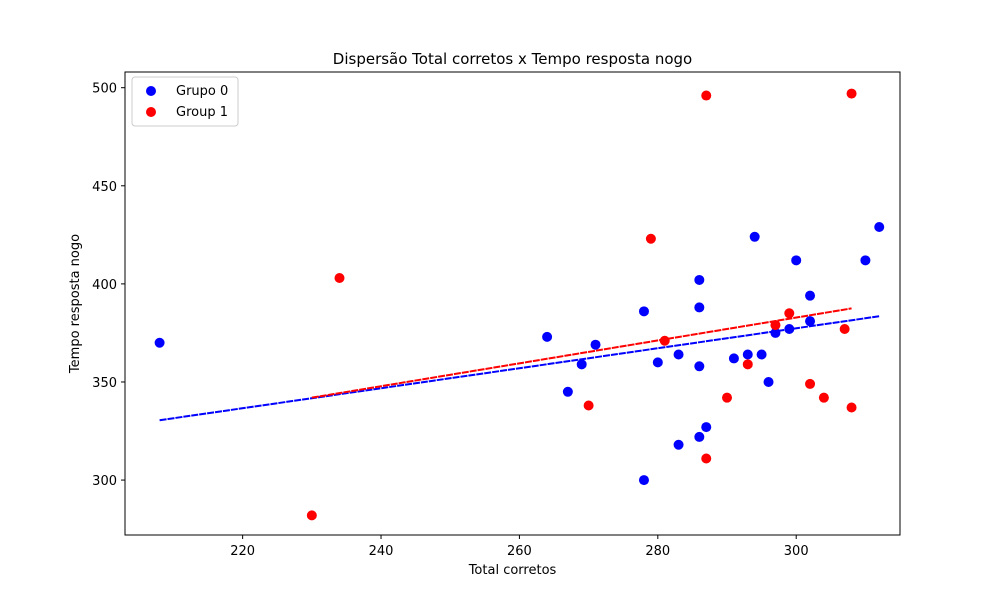 This screenshot has height=600, width=1000. Describe the element at coordinates (657, 551) in the screenshot. I see `x-tick-label: 280` at that location.